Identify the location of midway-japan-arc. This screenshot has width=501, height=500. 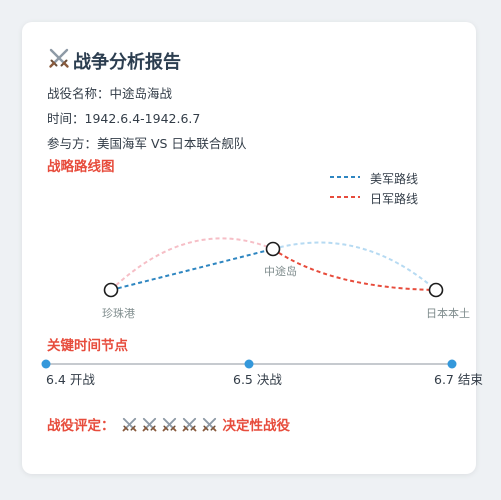
(354, 266).